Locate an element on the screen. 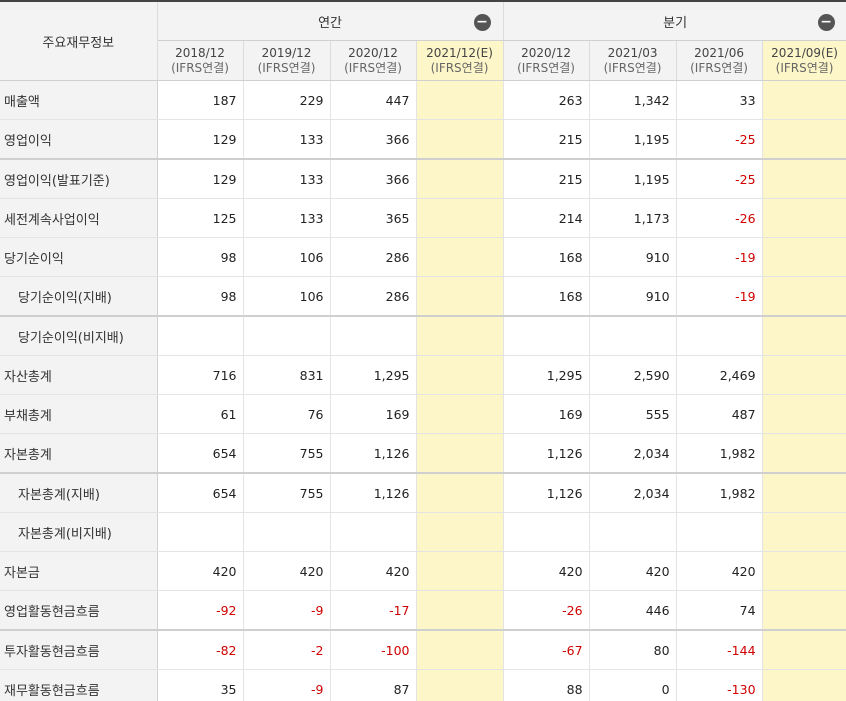  row-label: 자본총계 is located at coordinates (79, 453).